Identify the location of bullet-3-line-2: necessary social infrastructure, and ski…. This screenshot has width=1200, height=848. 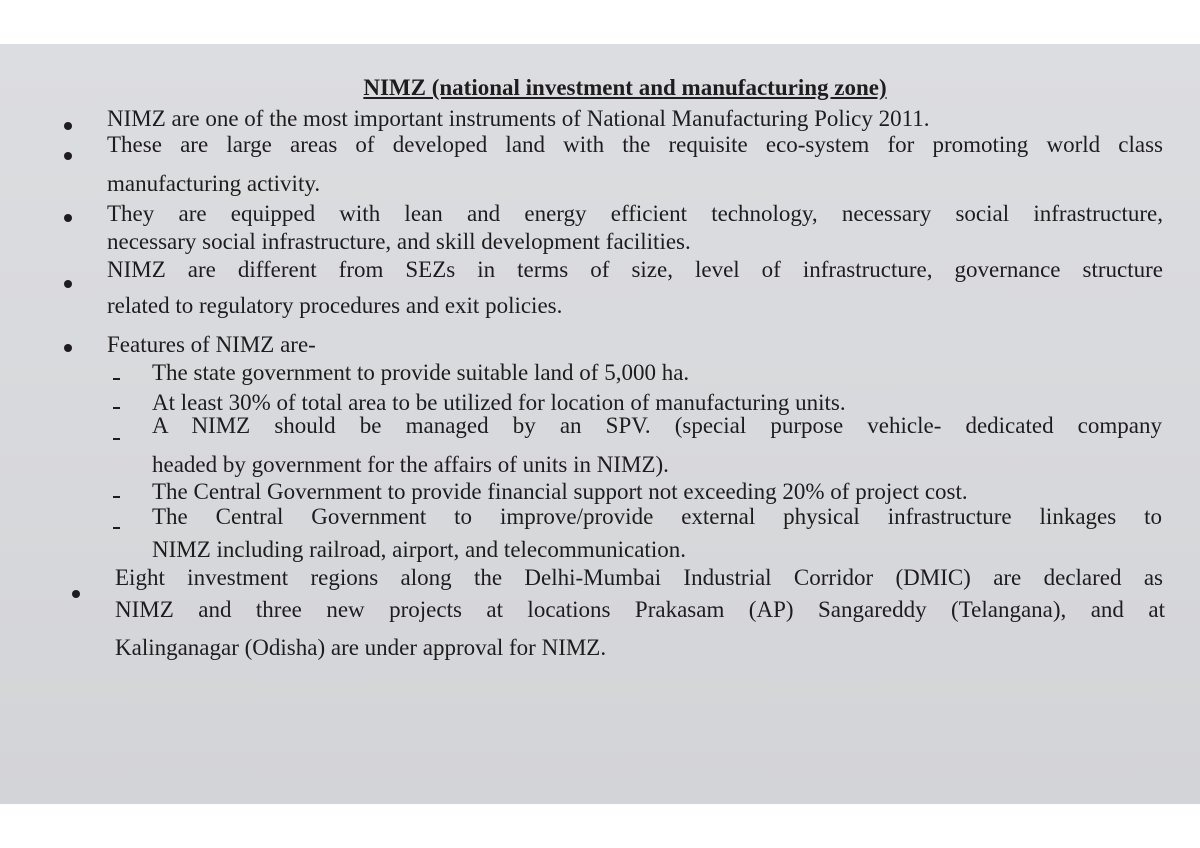
(399, 241).